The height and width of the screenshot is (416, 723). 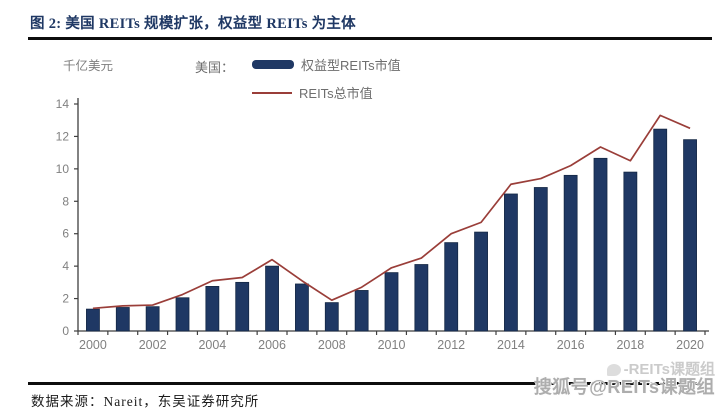 What do you see at coordinates (351, 65) in the screenshot?
I see `legend-label-equity-reits: 权益型REITs市值` at bounding box center [351, 65].